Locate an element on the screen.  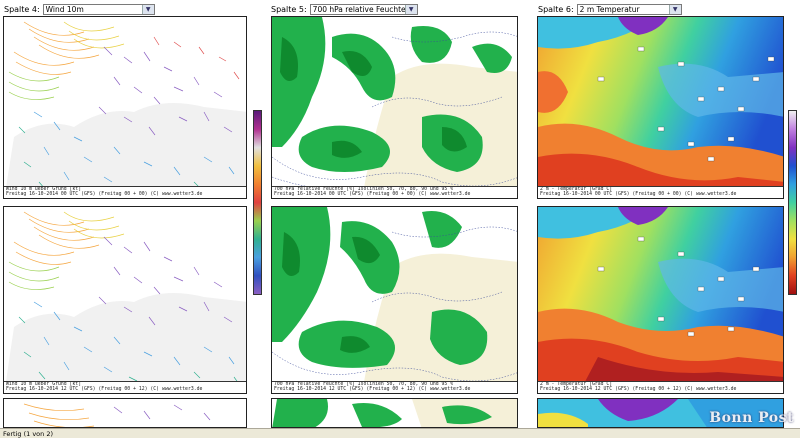
column-4-label: Spalte 4: is located at coordinates (22, 9).